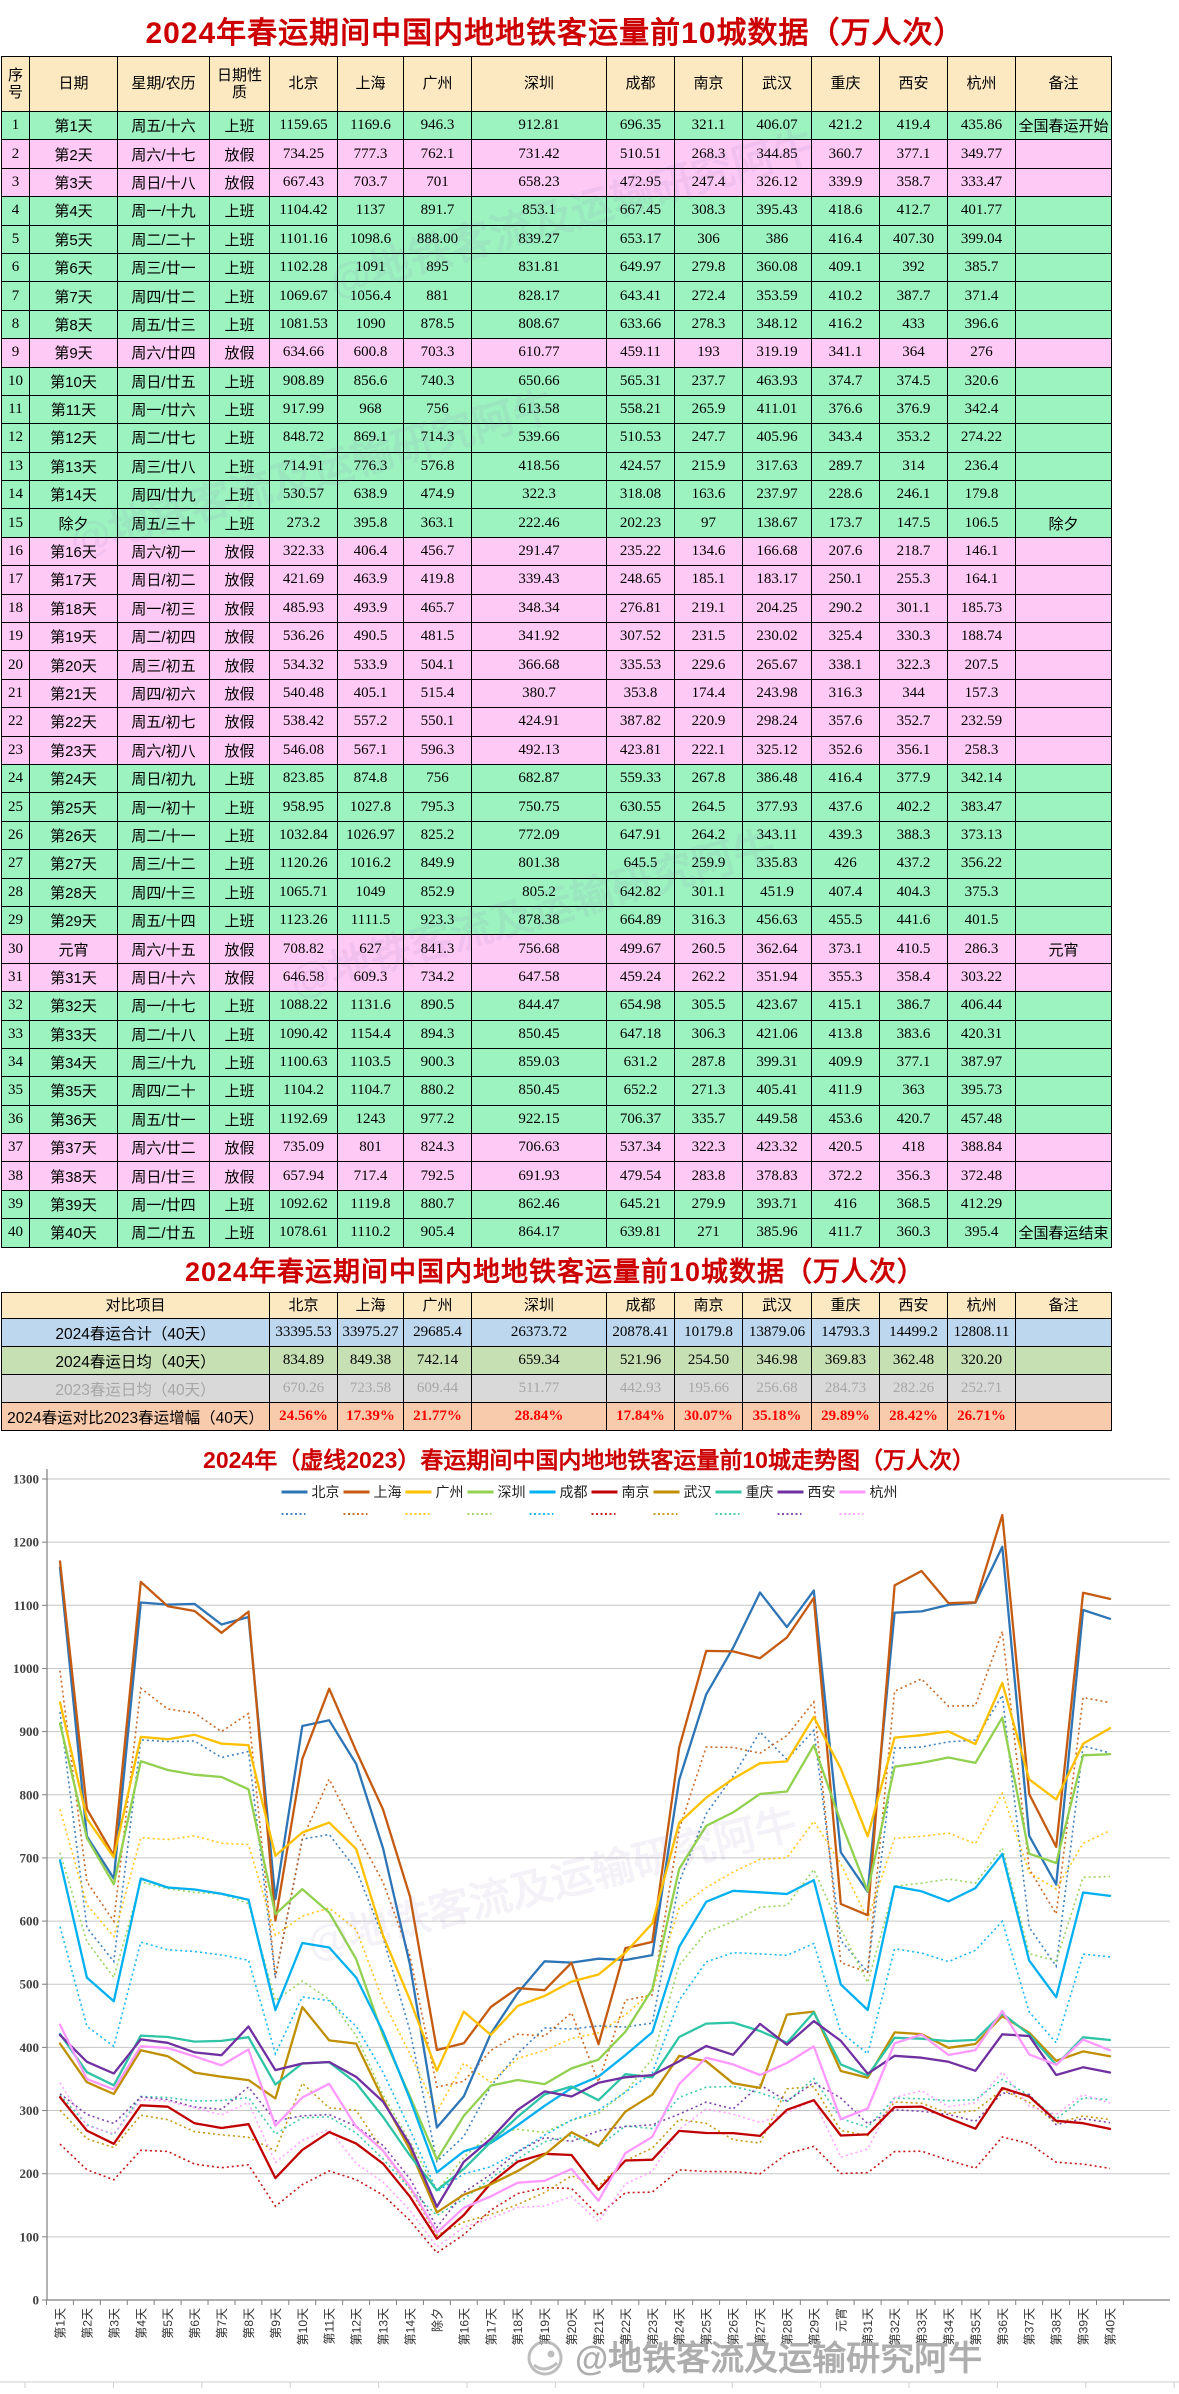  I want to click on date-cell: 第14天, so click(73, 495).